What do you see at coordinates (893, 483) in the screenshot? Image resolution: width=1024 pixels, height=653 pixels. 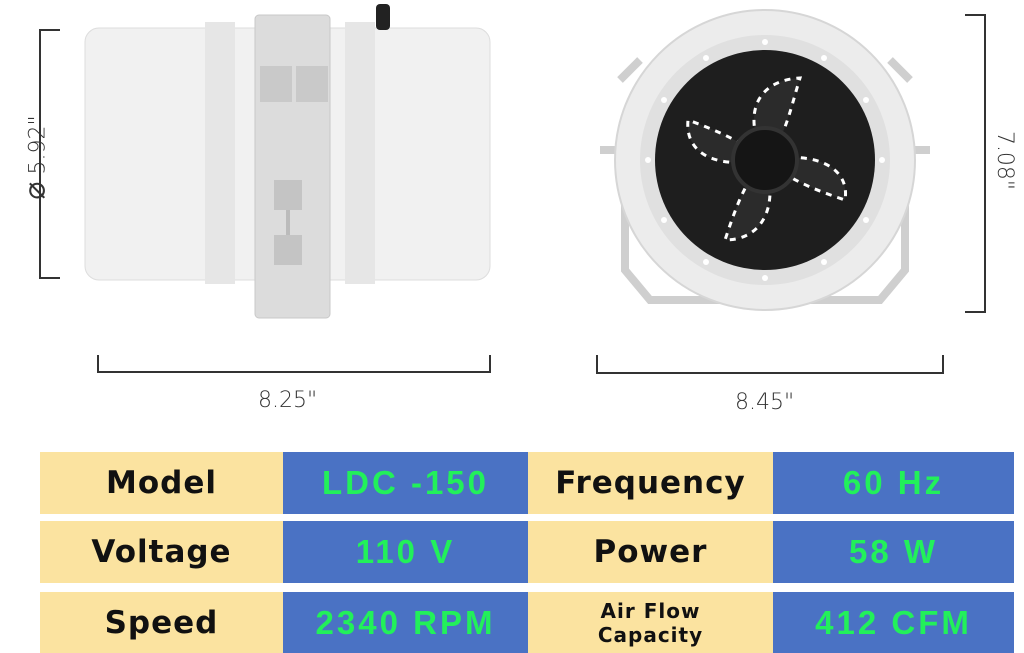 I see `spec-value-frequency: 60 Hz` at bounding box center [893, 483].